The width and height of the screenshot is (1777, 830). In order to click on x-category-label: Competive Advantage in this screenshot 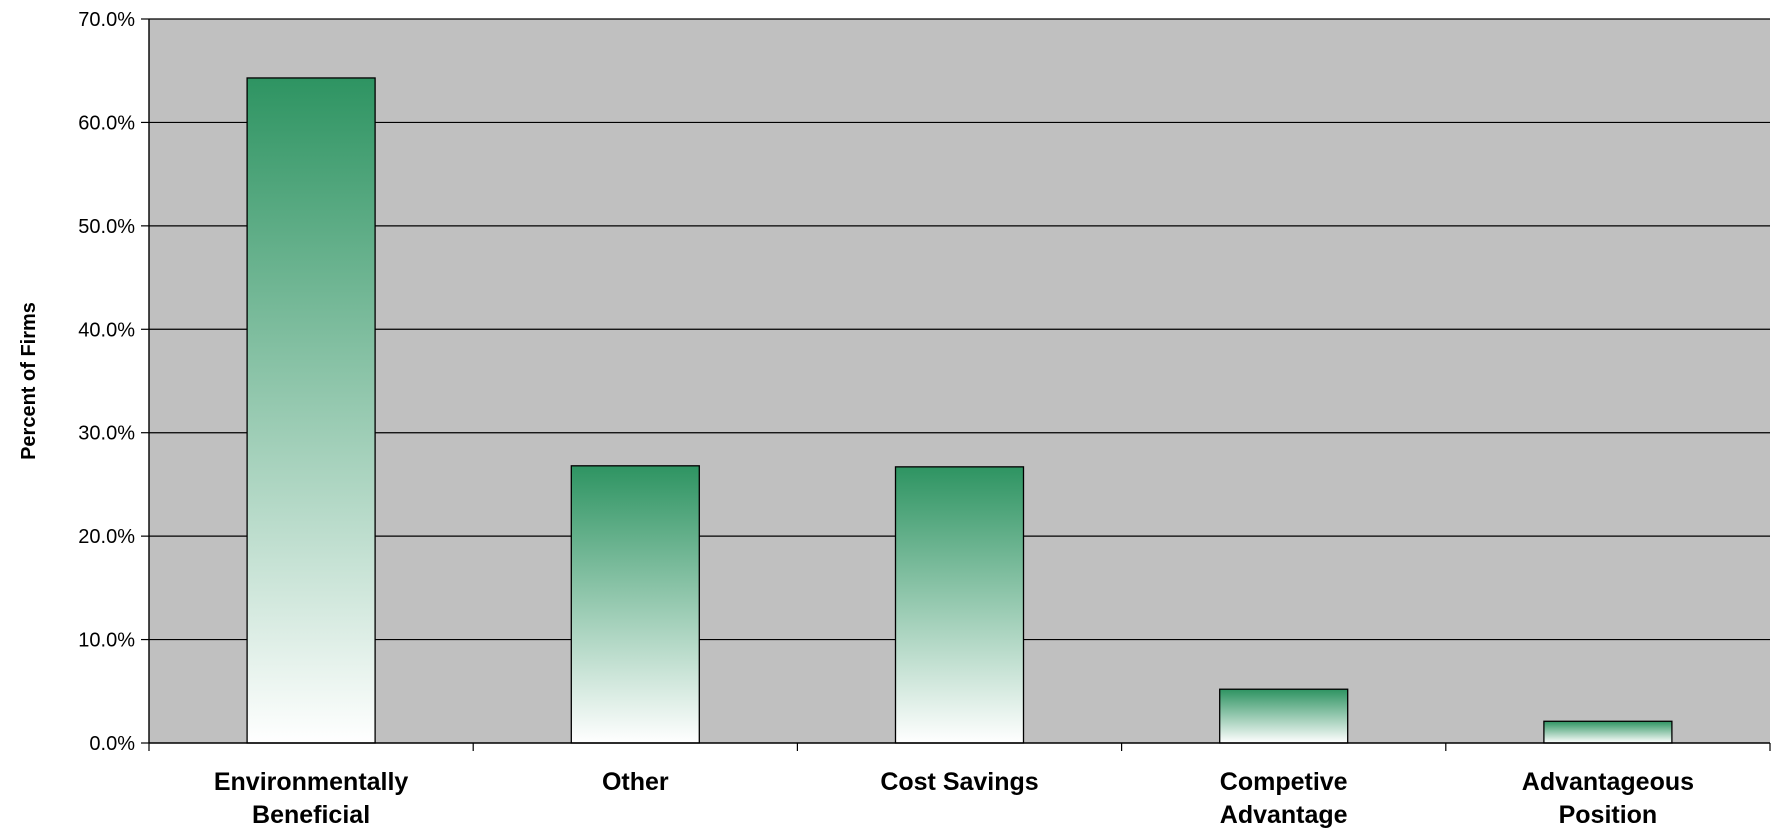, I will do `click(1284, 798)`.